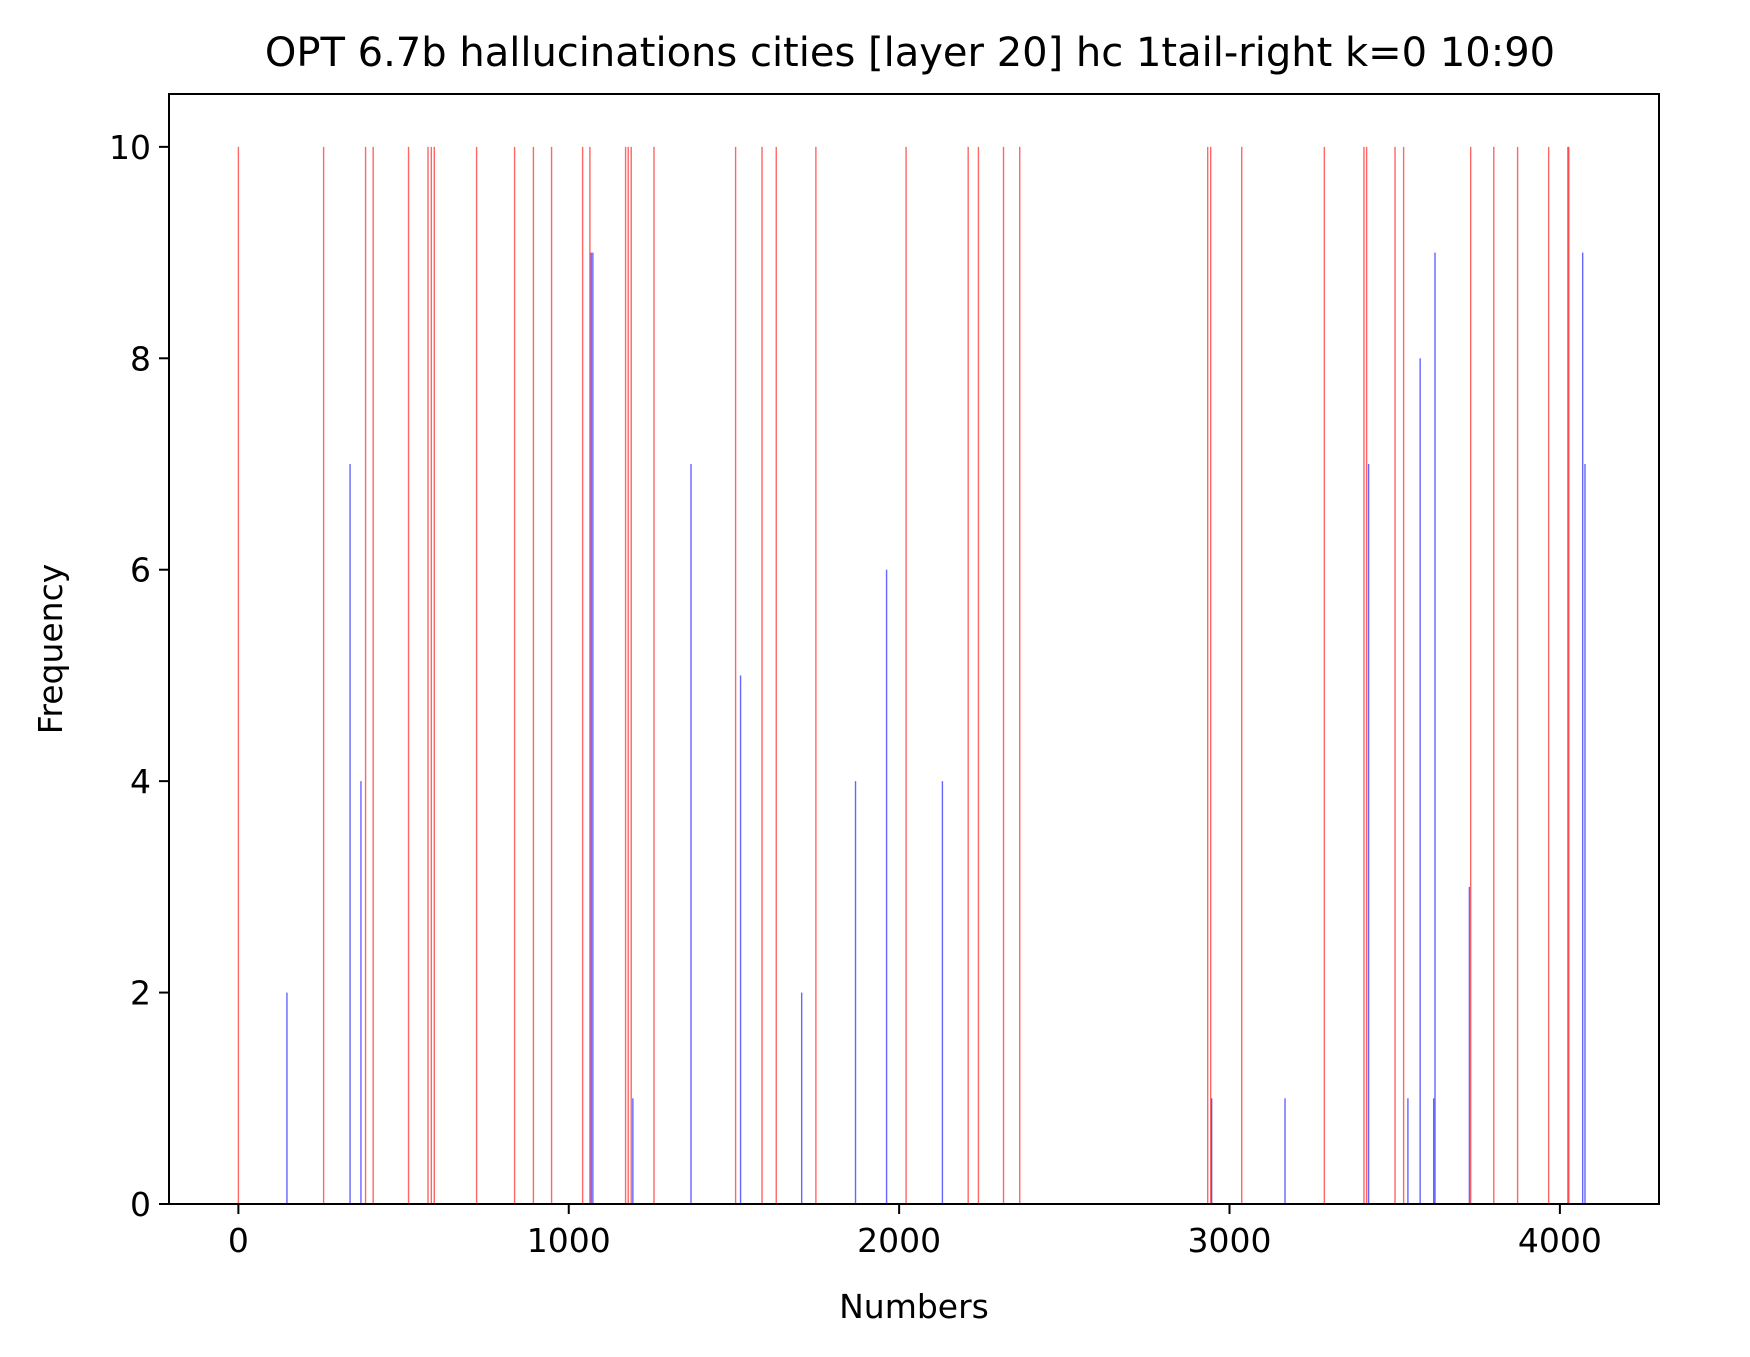 The height and width of the screenshot is (1357, 1750). Describe the element at coordinates (140, 570) in the screenshot. I see `y-tick-label: 6` at that location.